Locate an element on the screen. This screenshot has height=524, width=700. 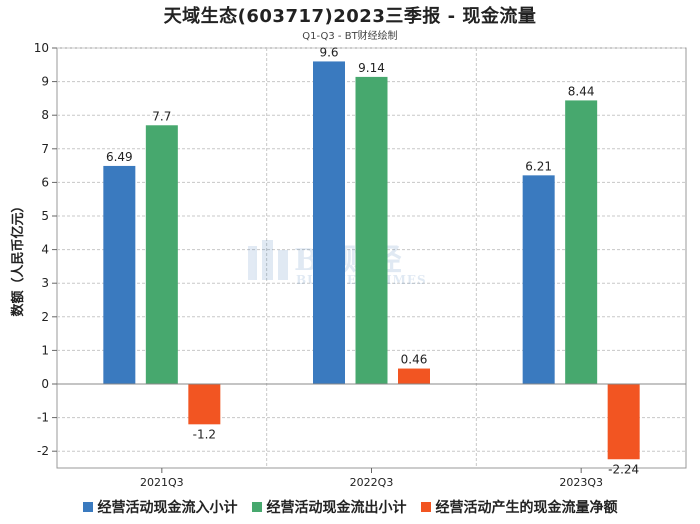
legend-label-inflow: 经营活动现金流入小计 is located at coordinates (167, 508).